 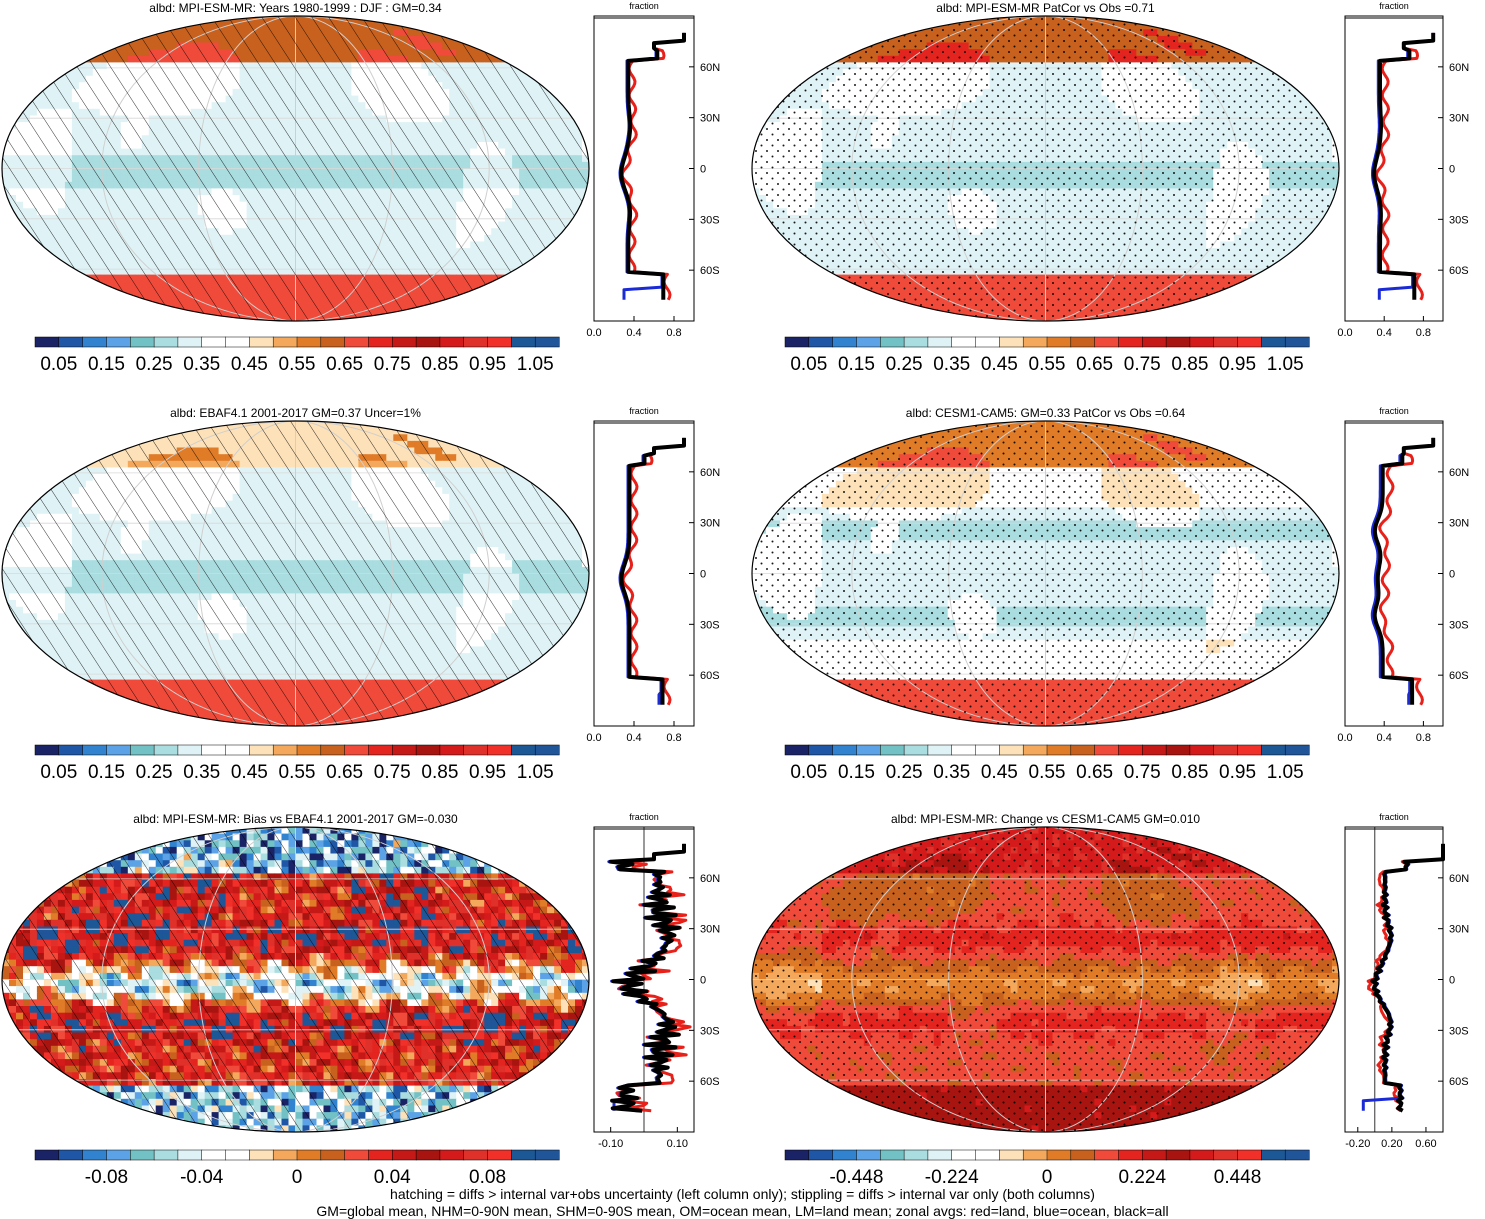 I want to click on zonal-ytick-label: 30S, so click(x=710, y=220).